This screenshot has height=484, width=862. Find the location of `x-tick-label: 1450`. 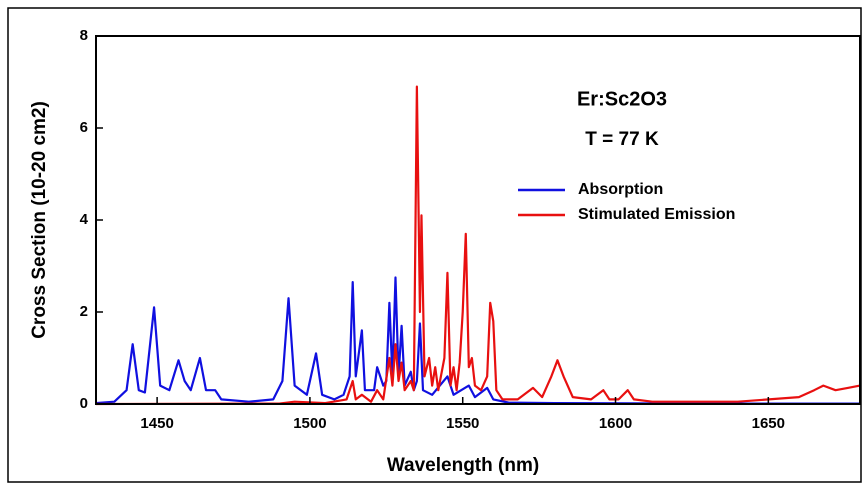

x-tick-label: 1450 is located at coordinates (156, 423).